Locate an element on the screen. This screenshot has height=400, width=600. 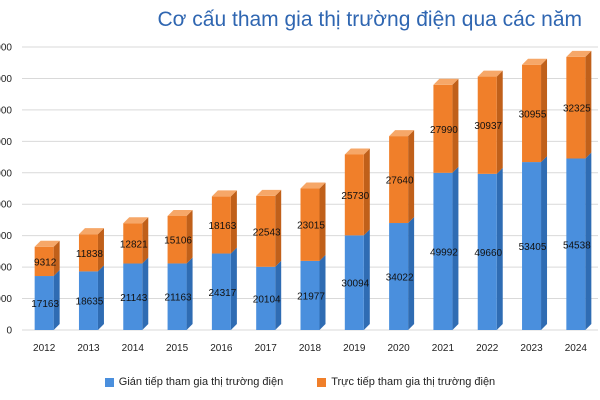
data-label: 15106 is located at coordinates (178, 241).